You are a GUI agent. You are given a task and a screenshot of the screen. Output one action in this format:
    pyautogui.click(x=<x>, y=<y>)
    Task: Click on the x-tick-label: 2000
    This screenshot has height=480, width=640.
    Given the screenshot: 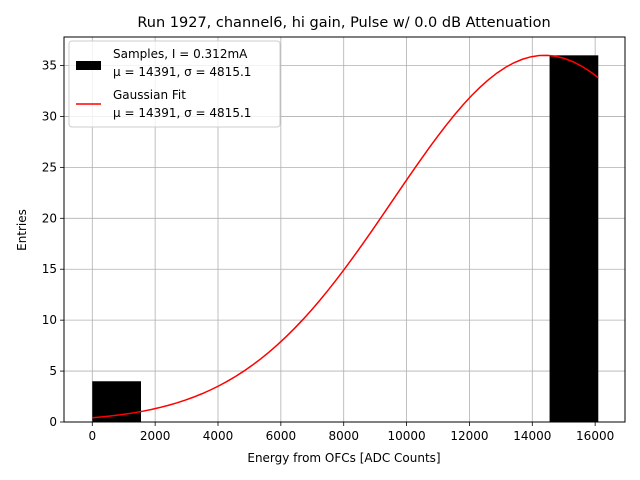 What is the action you would take?
    pyautogui.click(x=155, y=436)
    